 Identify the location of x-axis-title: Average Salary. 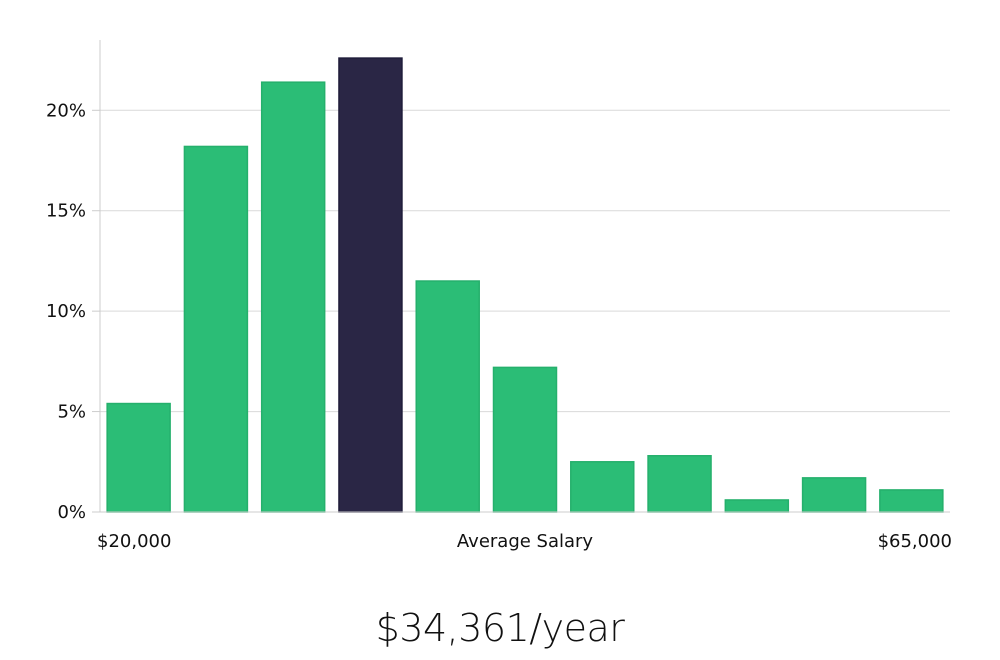
(525, 541).